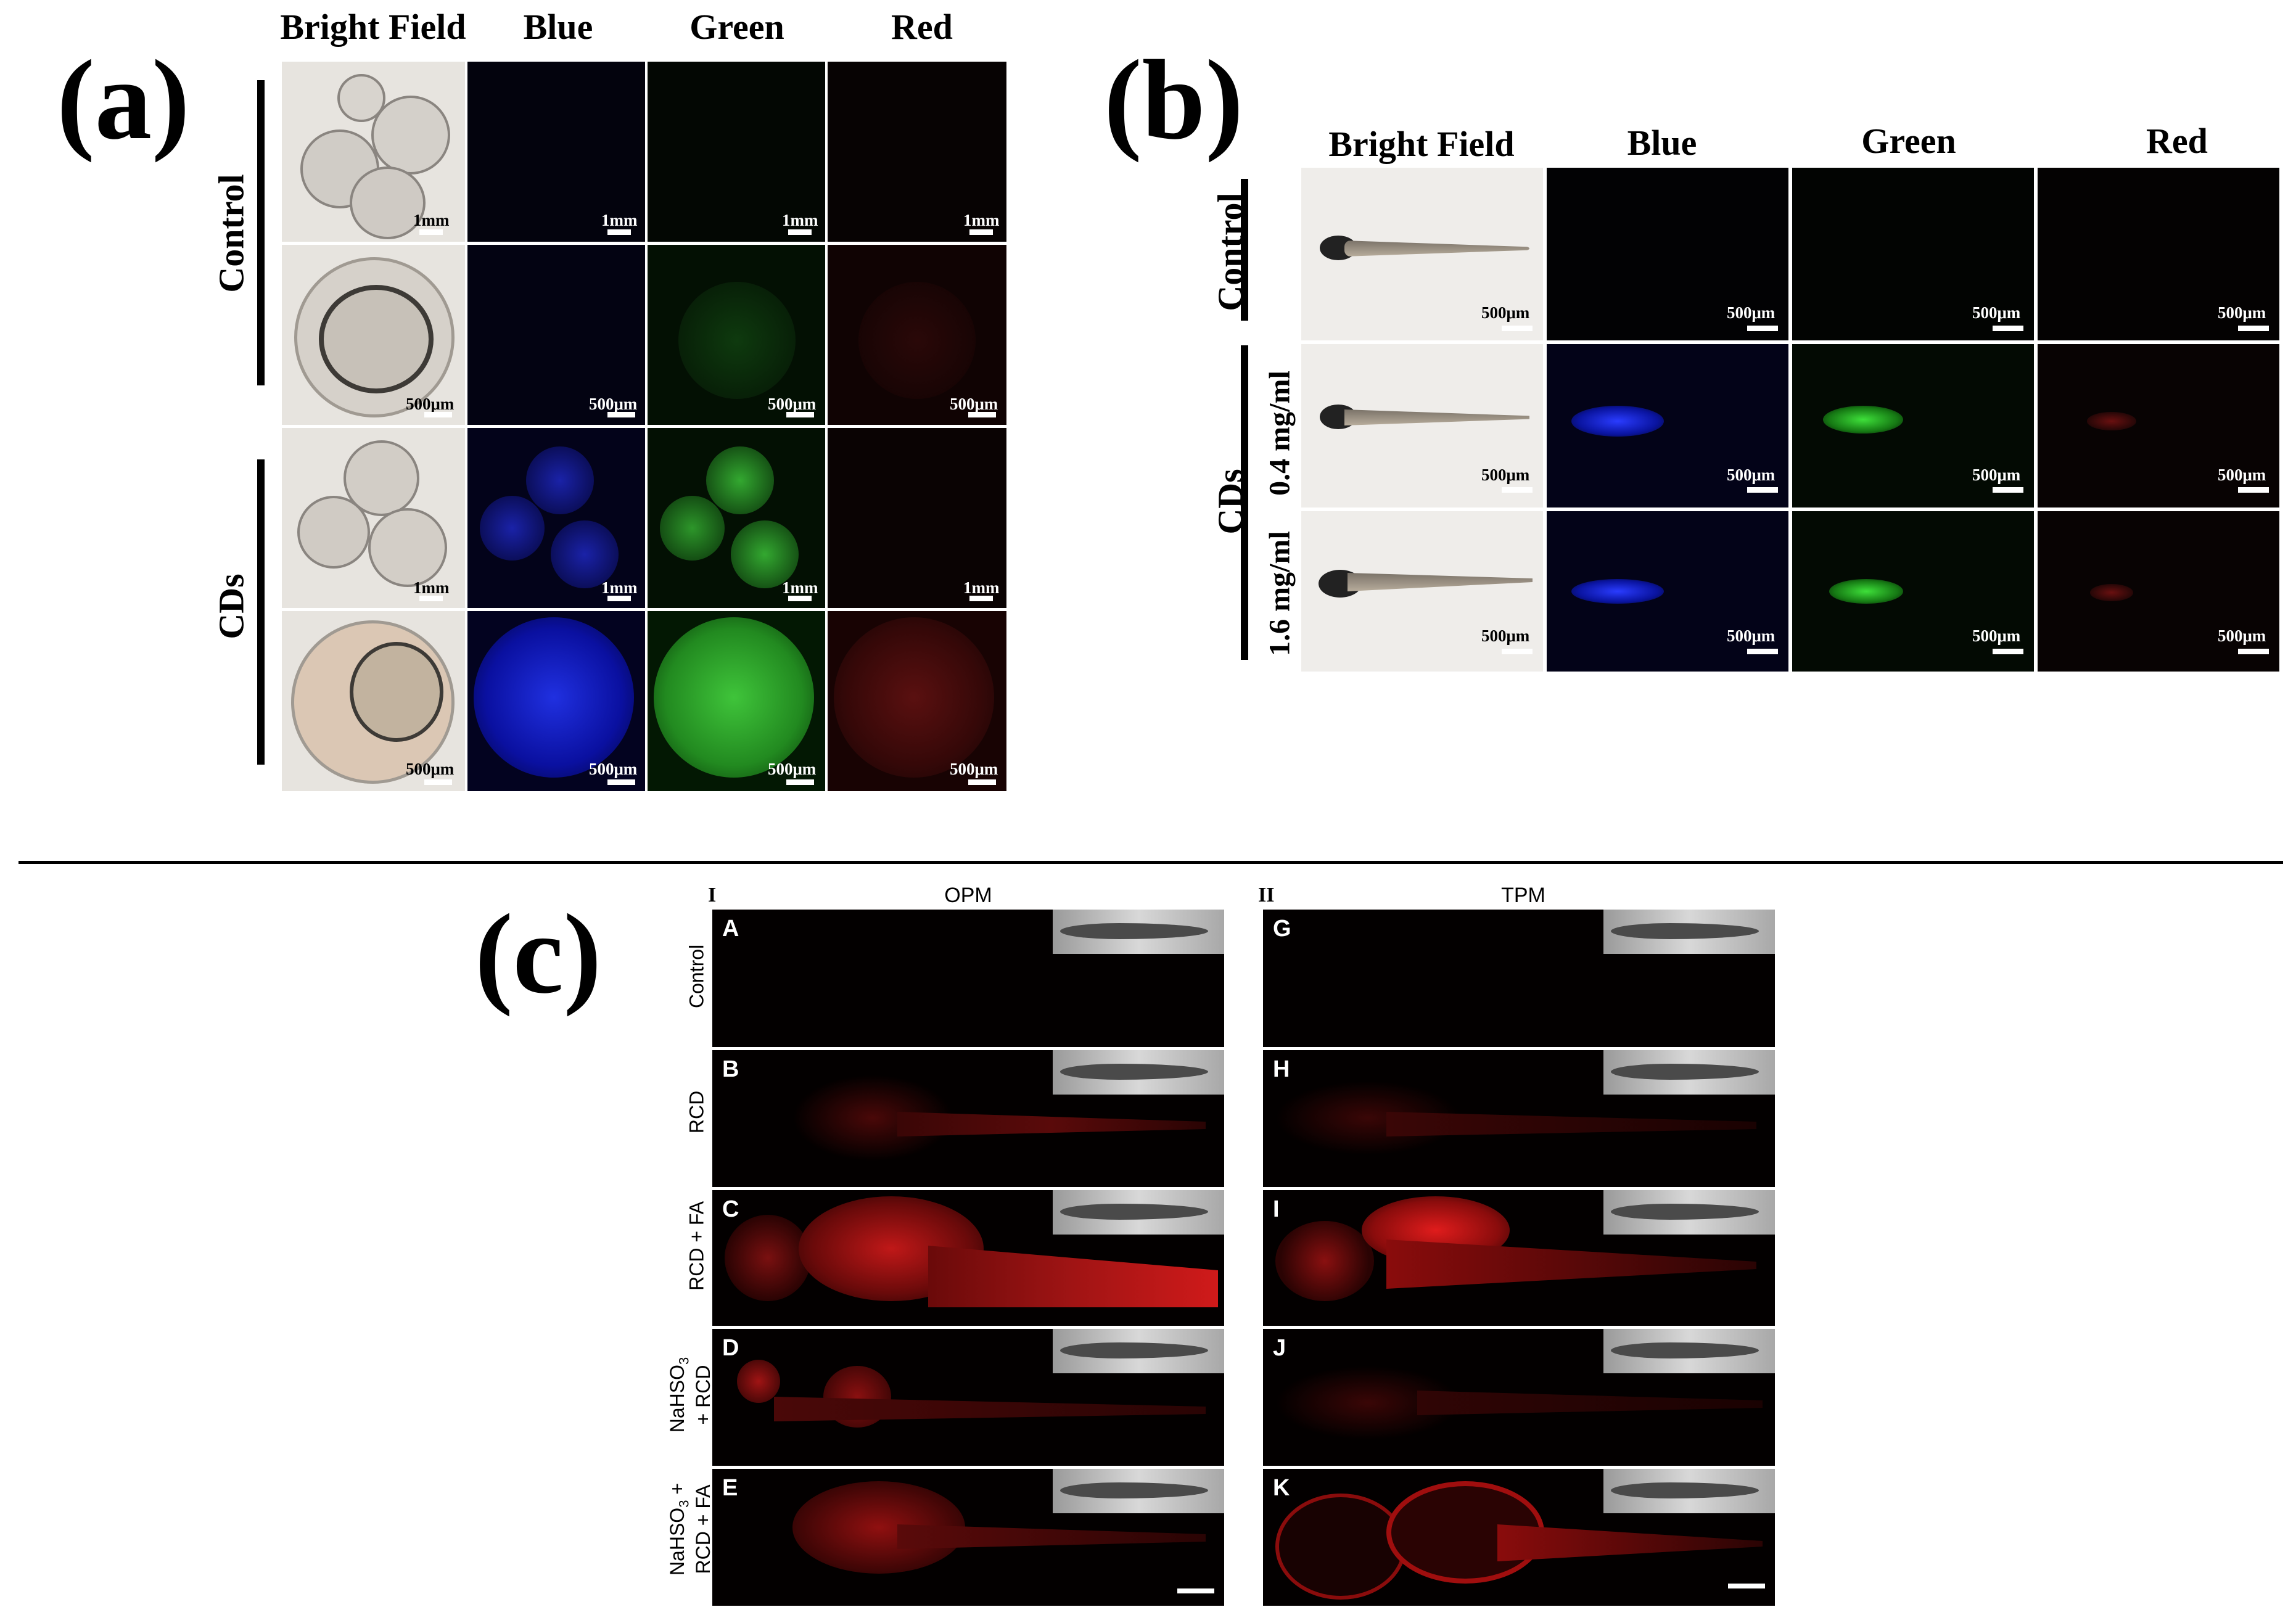 This screenshot has width=2296, height=1615. Describe the element at coordinates (974, 404) in the screenshot. I see `panel-a-r2-red-scale: 500μm` at that location.